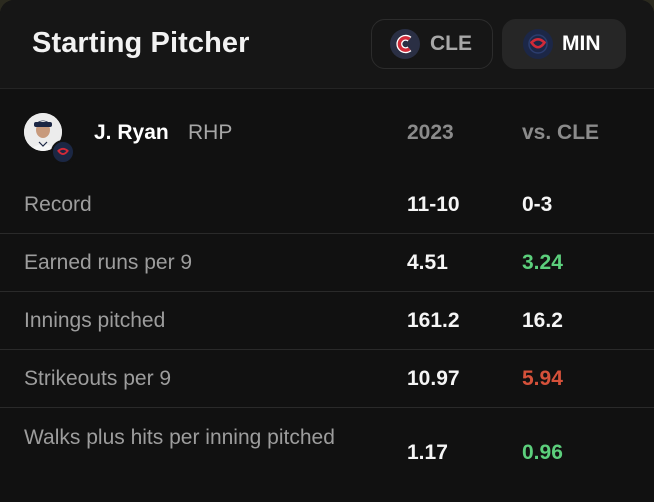 The width and height of the screenshot is (654, 502). I want to click on stat-season-value: 10.97, so click(433, 378).